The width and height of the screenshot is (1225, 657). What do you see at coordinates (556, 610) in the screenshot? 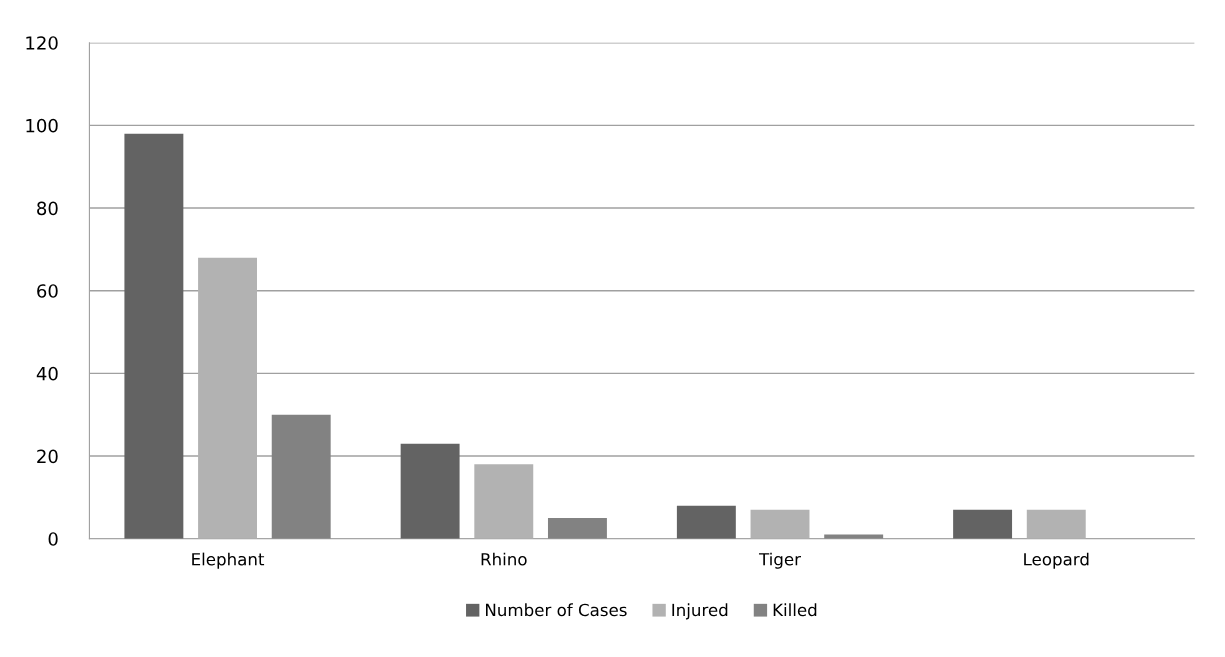
I see `legend-label: Number of Cases` at bounding box center [556, 610].